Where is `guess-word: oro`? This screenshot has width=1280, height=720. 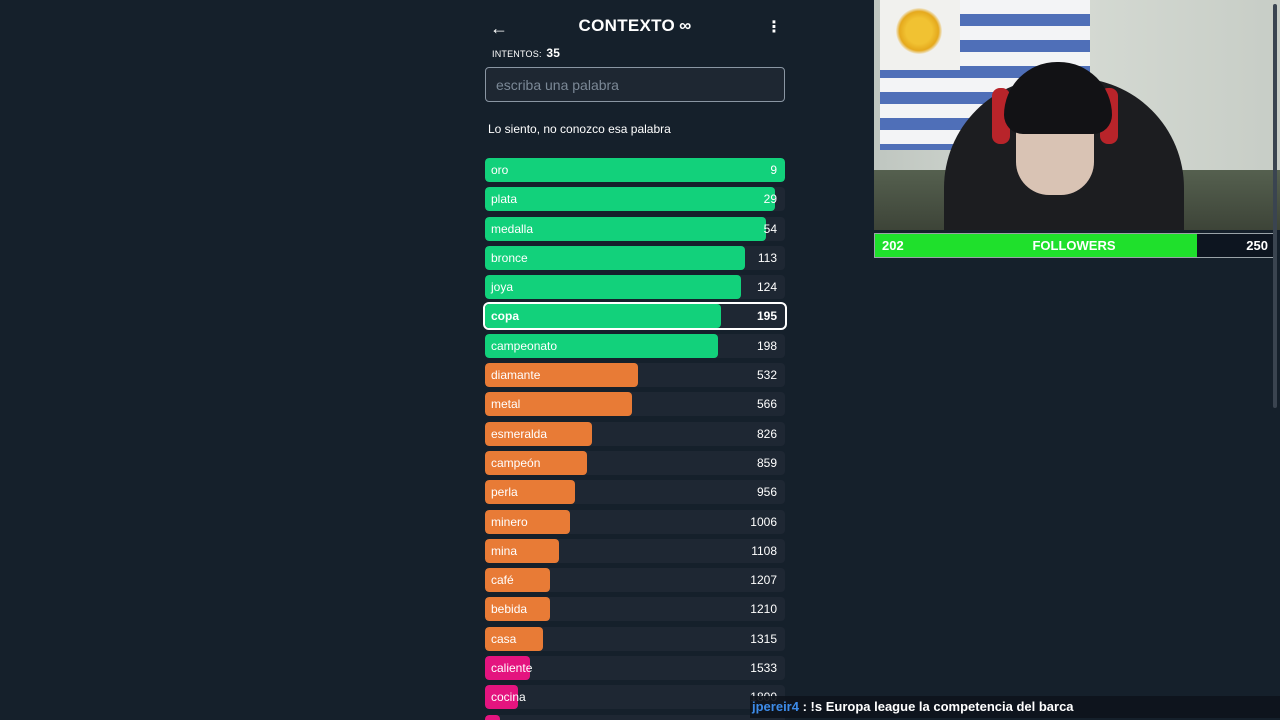 guess-word: oro is located at coordinates (500, 170).